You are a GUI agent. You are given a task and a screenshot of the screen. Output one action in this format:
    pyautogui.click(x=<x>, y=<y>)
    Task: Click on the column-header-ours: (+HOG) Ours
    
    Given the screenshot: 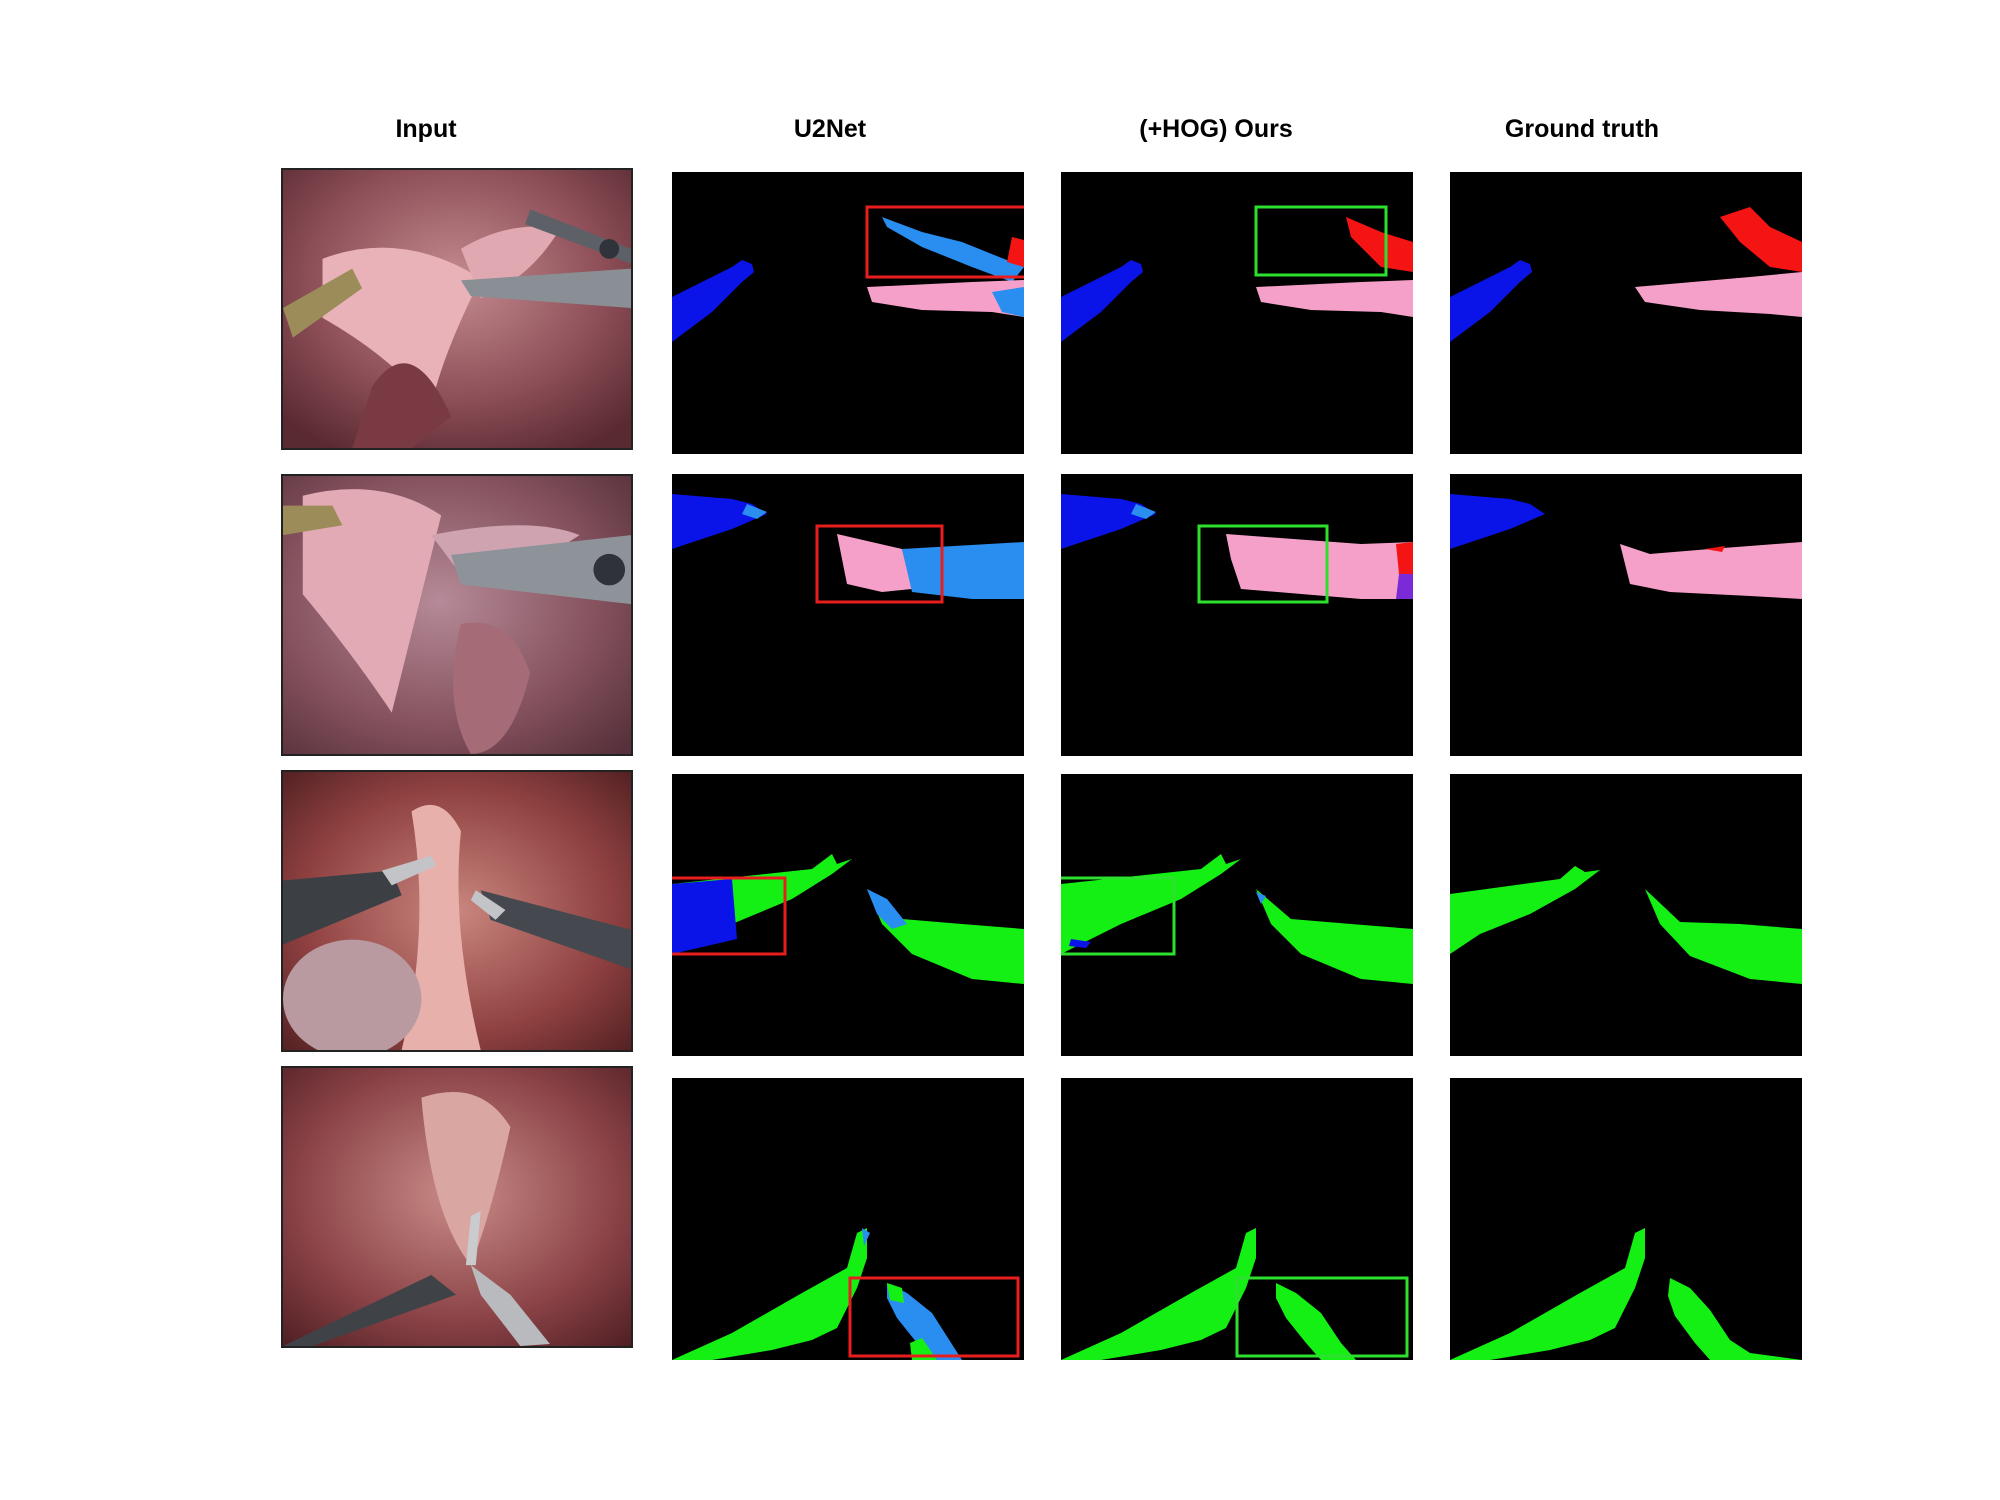 What is the action you would take?
    pyautogui.click(x=1216, y=129)
    